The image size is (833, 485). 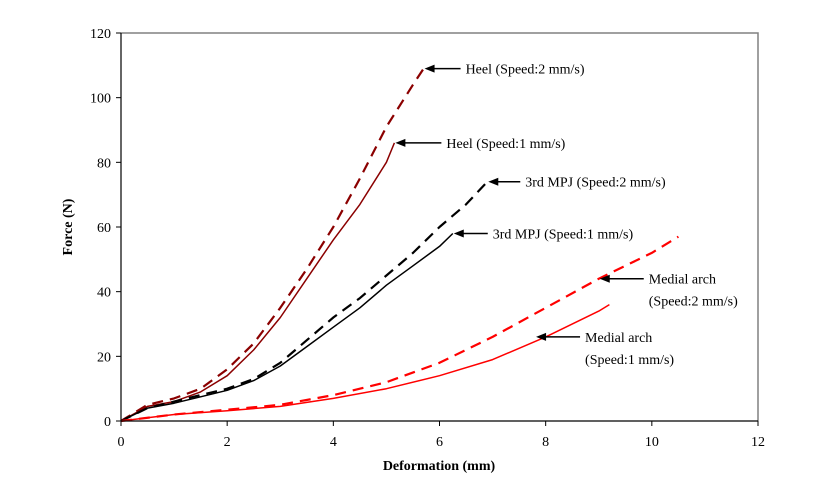 I want to click on x-tick-label: 2, so click(x=227, y=442).